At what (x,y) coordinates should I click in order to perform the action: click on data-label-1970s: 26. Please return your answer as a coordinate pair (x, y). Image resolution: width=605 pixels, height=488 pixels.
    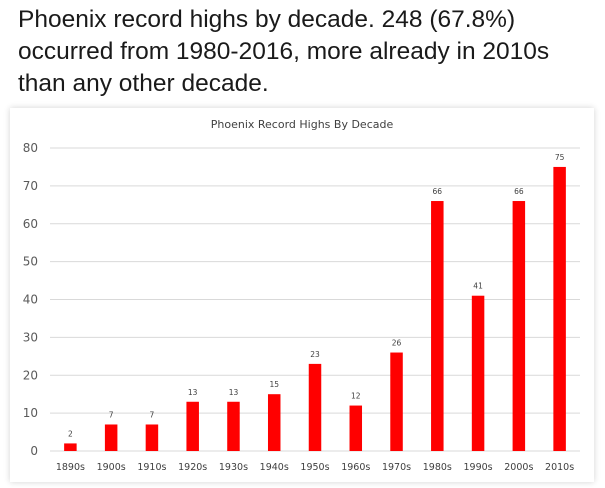
    Looking at the image, I should click on (397, 343).